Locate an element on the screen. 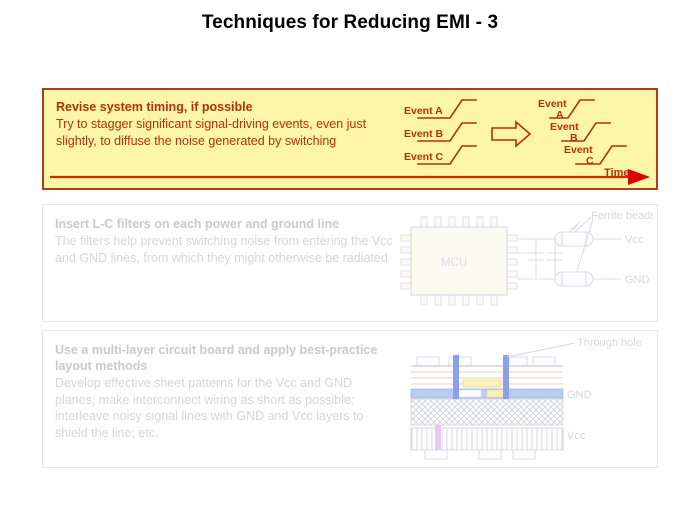 This screenshot has width=700, height=508. label-ferrite-beads: Ferrite beads is located at coordinates (622, 216).